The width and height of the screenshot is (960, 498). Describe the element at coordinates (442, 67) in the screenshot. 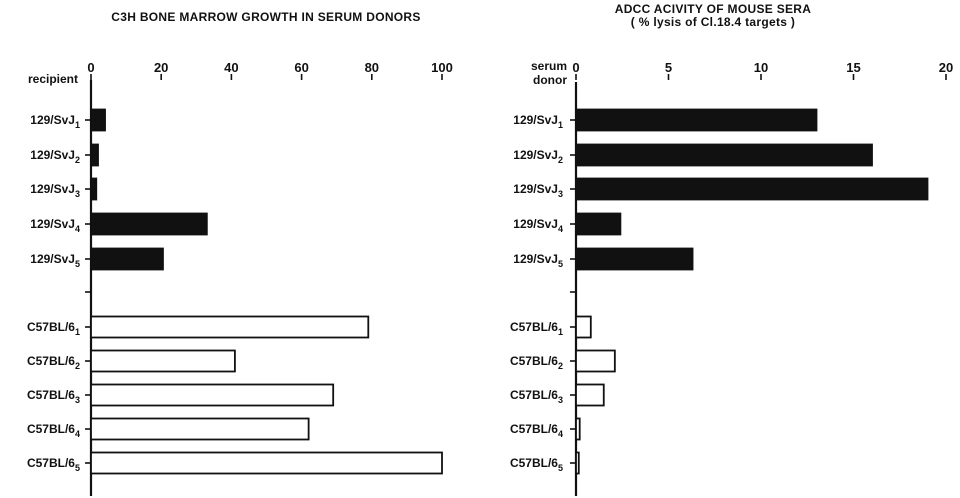

I see `x-tick-label: 100` at that location.